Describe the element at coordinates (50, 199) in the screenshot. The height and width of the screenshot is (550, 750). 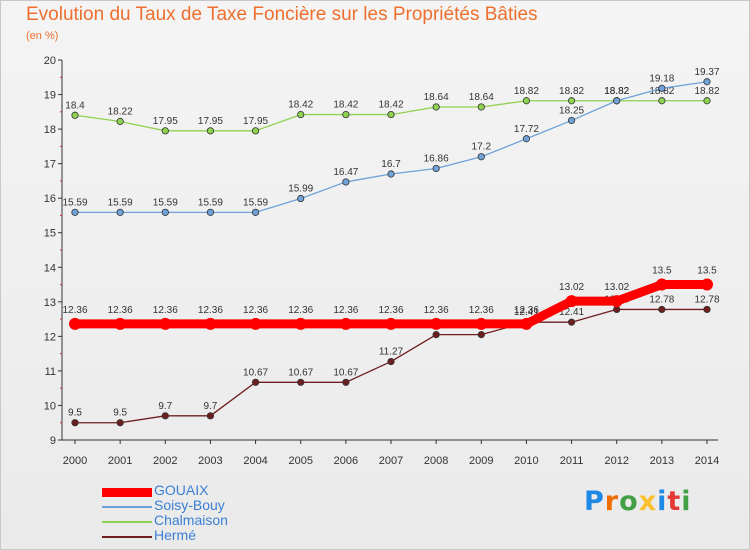
I see `y-tick-label: 16` at that location.